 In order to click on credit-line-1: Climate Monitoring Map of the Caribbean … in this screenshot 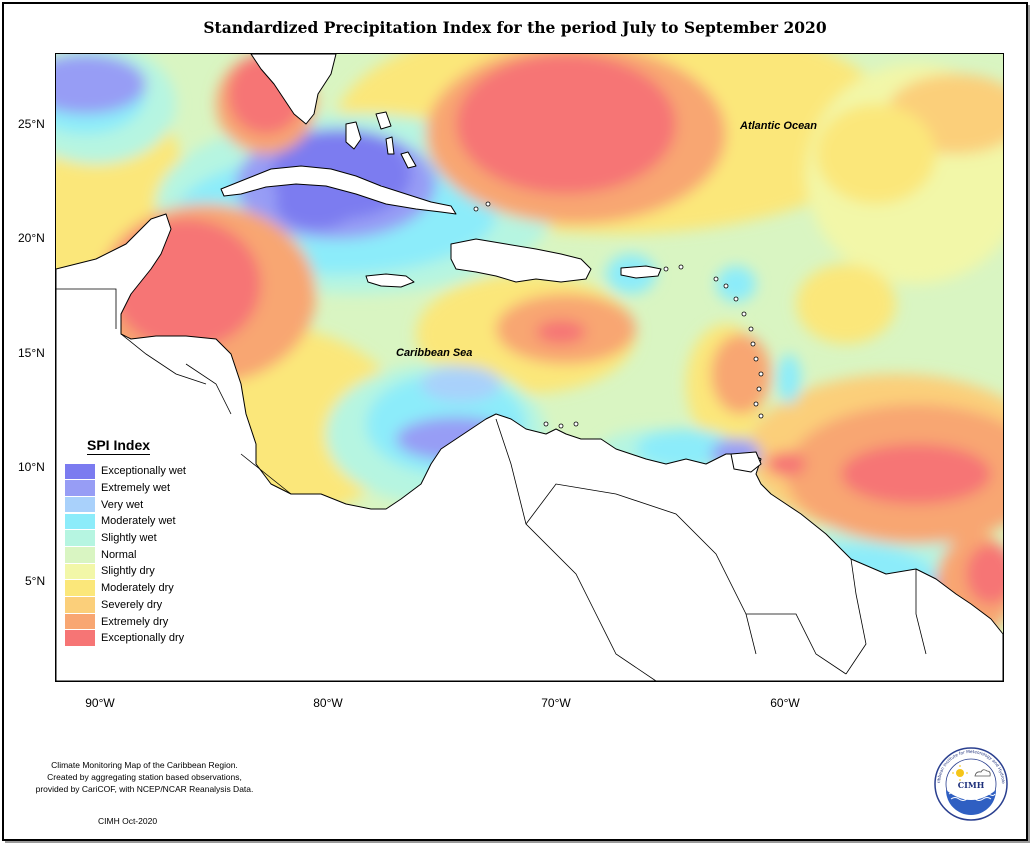, I will do `click(144, 765)`.